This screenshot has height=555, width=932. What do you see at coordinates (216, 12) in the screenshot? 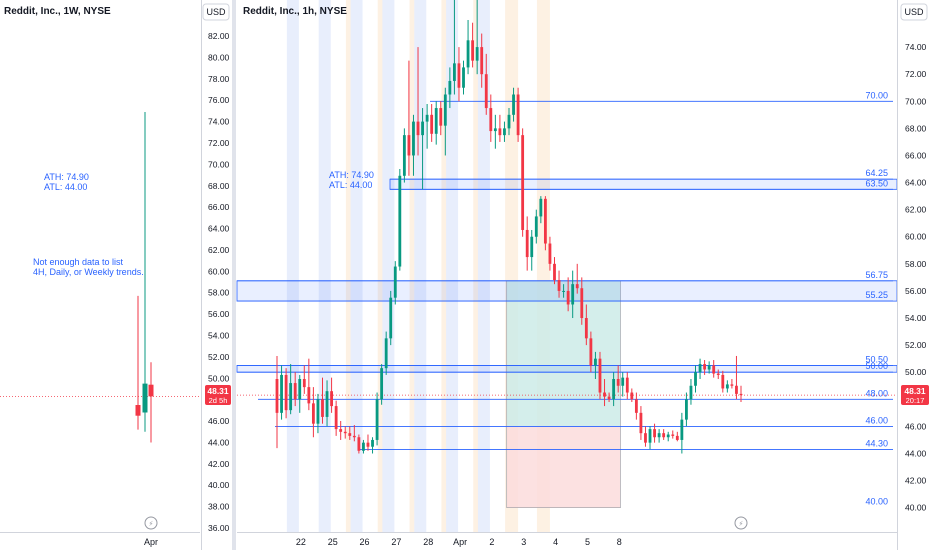
I see `weekly-currency-button: USD` at bounding box center [216, 12].